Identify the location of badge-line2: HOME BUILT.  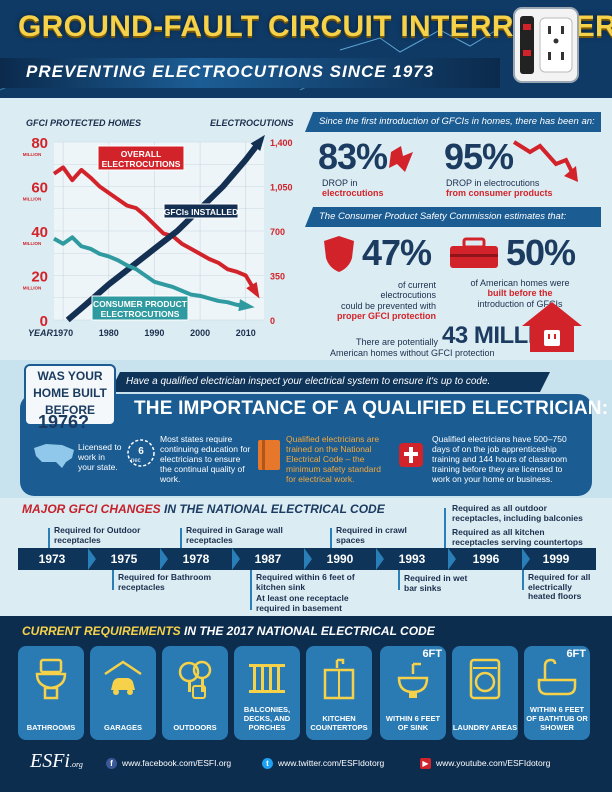
(70, 393).